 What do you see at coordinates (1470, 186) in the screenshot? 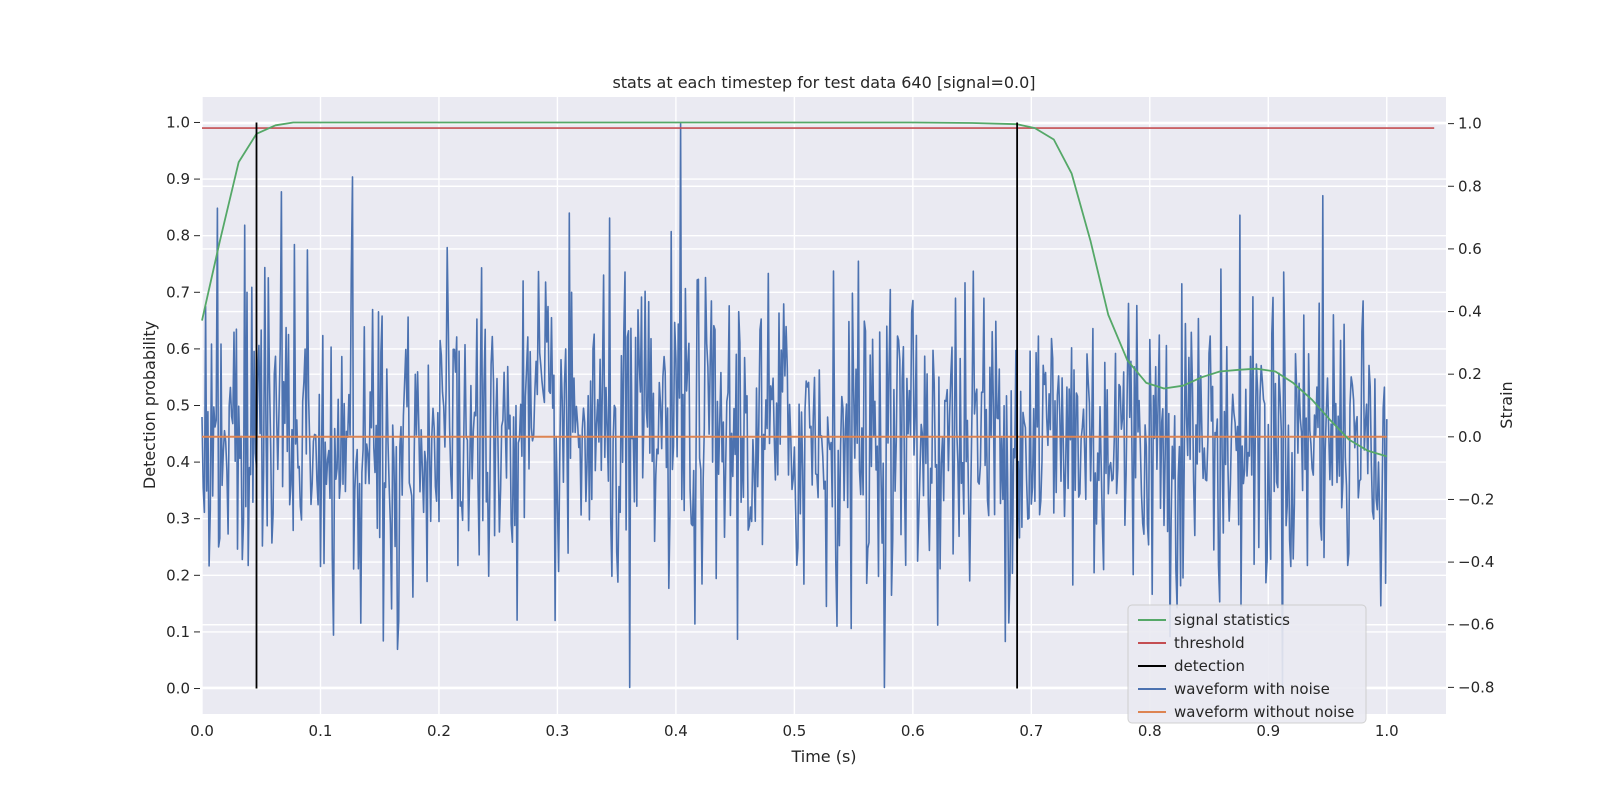
I see `y2-tick-label: 0.8` at bounding box center [1470, 186].